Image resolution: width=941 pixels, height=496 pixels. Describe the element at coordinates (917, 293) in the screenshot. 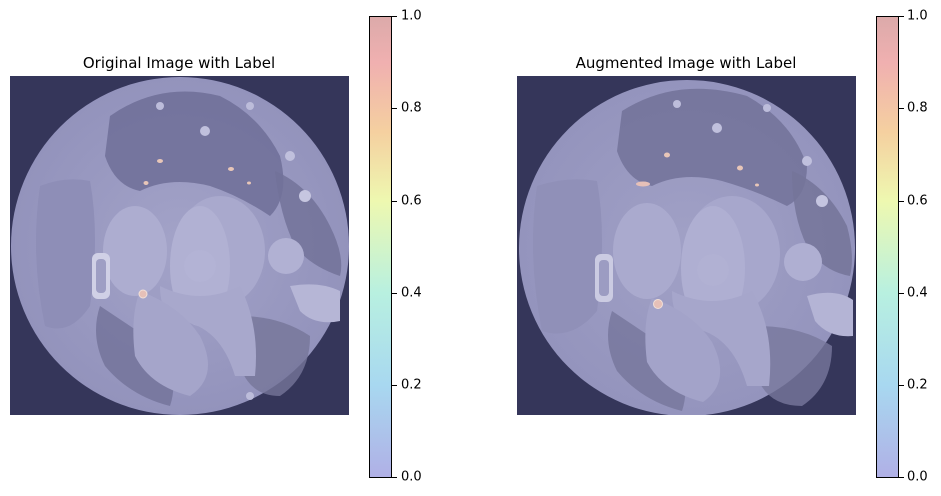

I see `right-colorbar-tick-label: 0.4` at that location.